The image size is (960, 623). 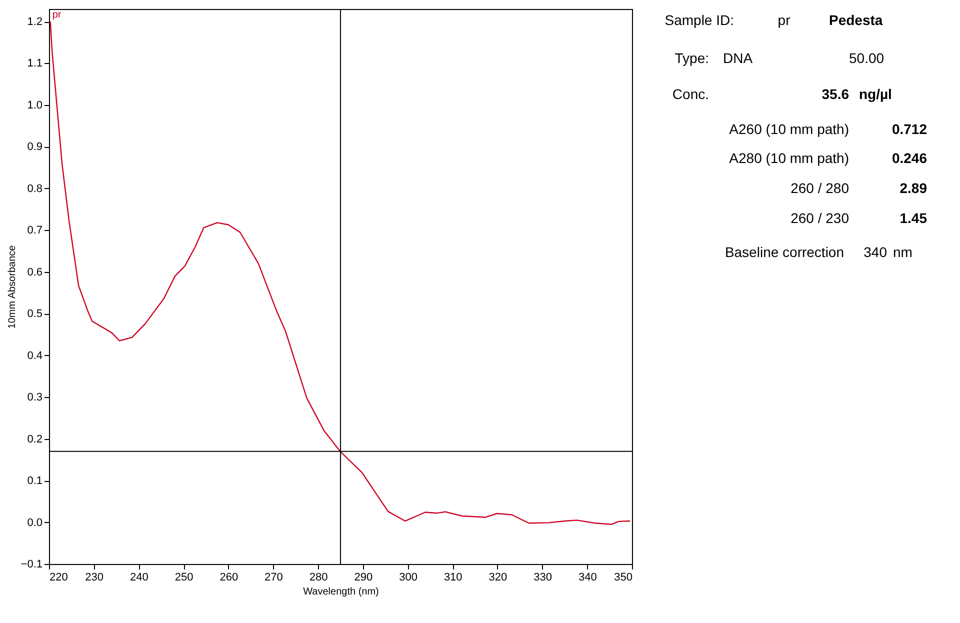 I want to click on text: ng/µl, so click(x=875, y=94).